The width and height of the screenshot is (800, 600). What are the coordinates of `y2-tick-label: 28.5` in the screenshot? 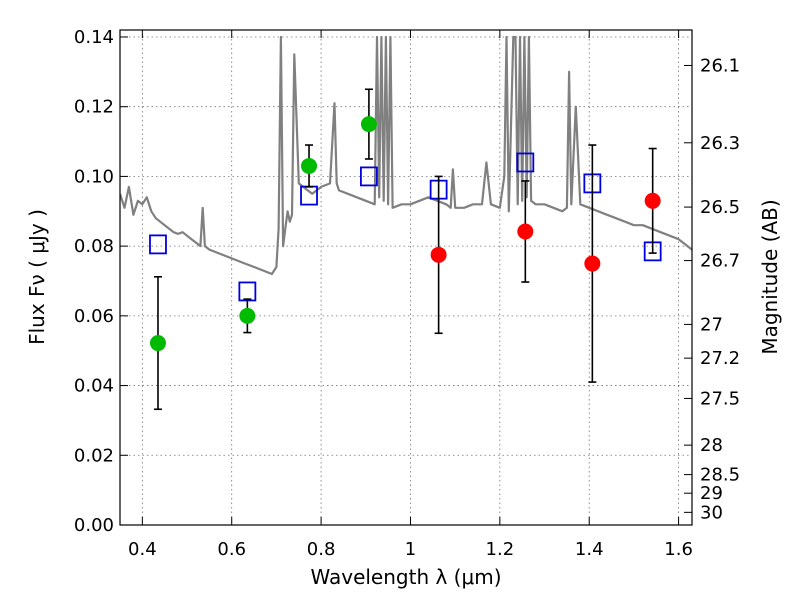 It's located at (720, 475).